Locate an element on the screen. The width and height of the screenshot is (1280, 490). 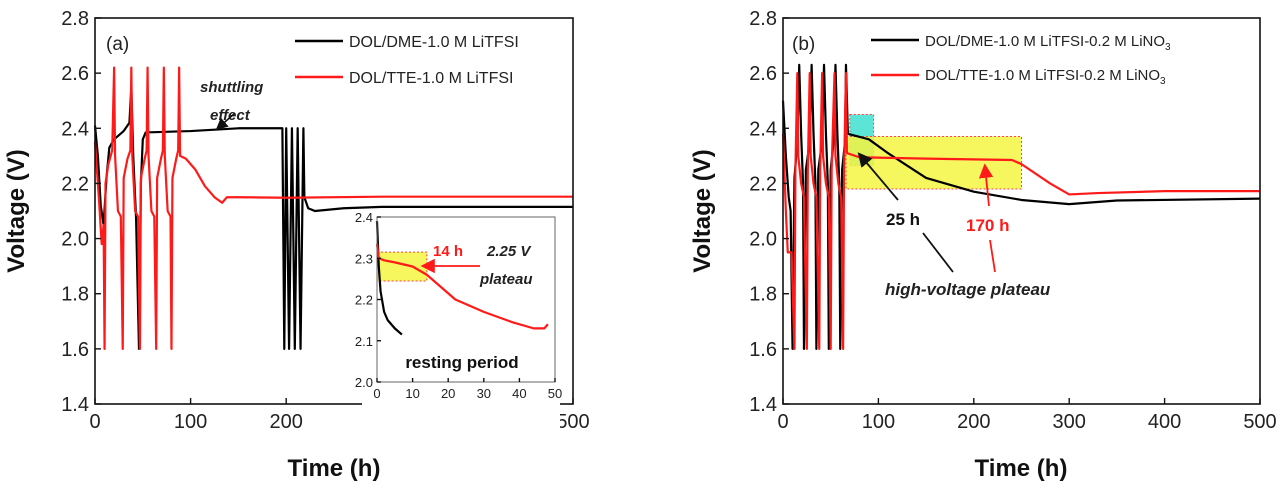
panel-a-y-tick-label: 1.6 is located at coordinates (75, 350).